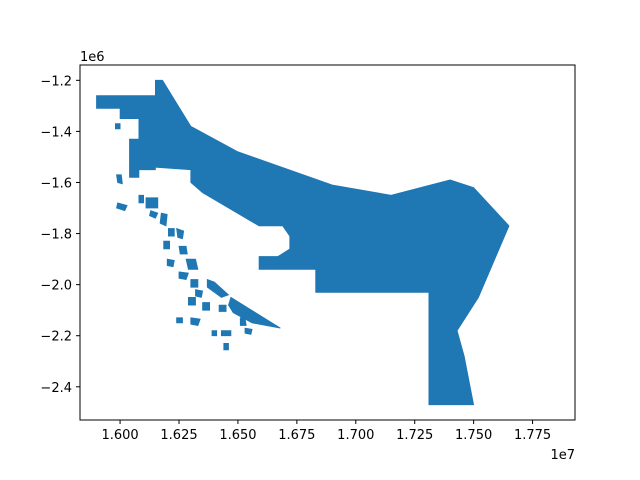  I want to click on y-axis-offset-label: 1e6, so click(92, 57).